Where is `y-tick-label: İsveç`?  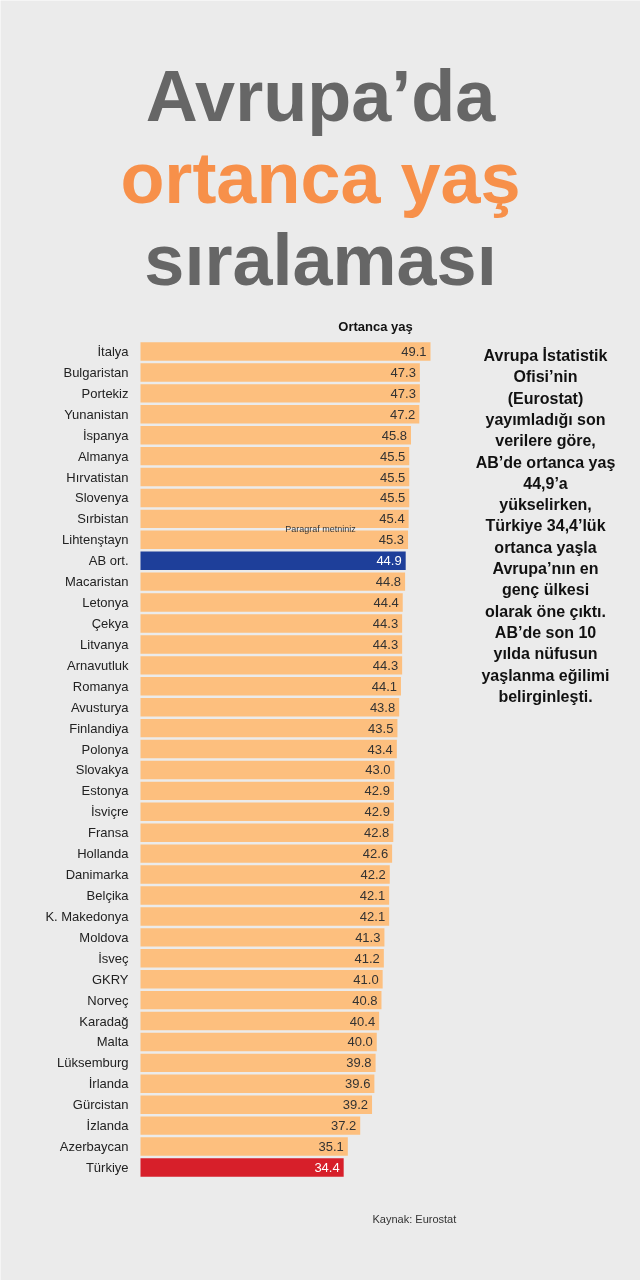
y-tick-label: İsveç is located at coordinates (113, 958).